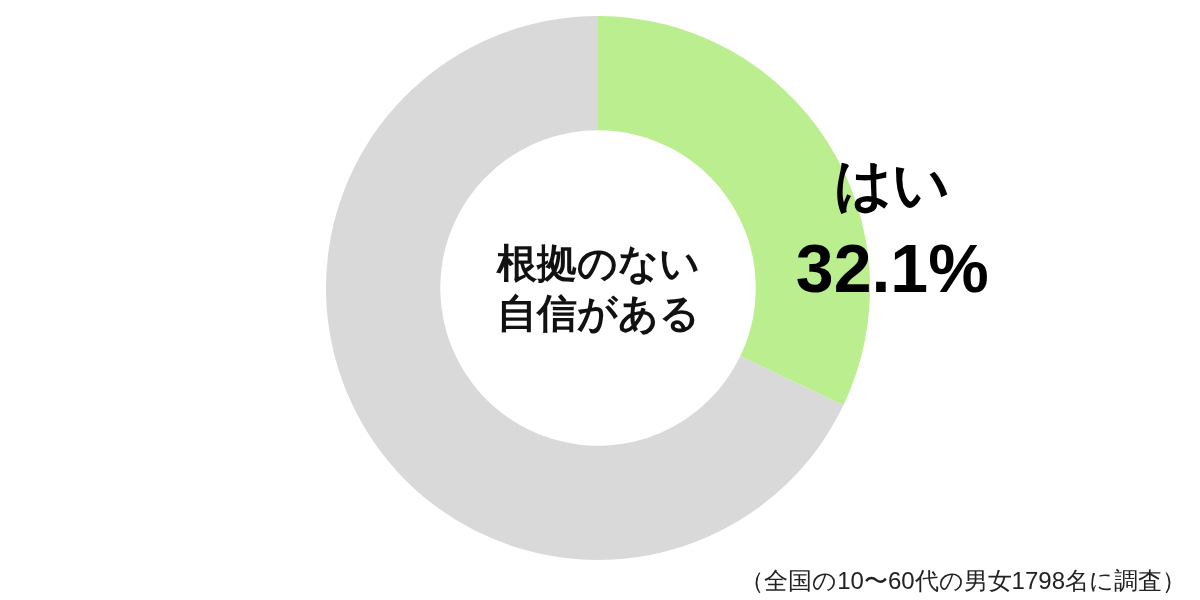 The image size is (1200, 600). I want to click on data-label: 32.1%, so click(892, 267).